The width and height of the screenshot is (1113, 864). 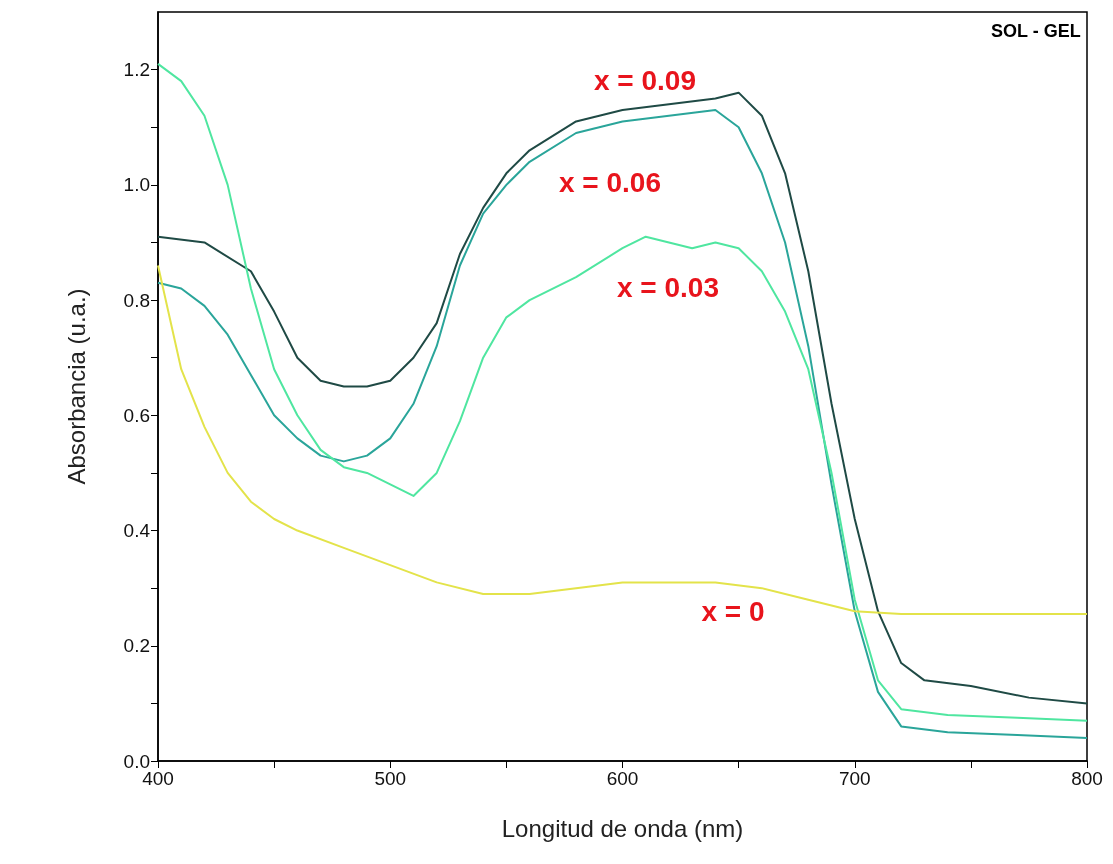 What do you see at coordinates (645, 80) in the screenshot?
I see `annotation: x = 0.09` at bounding box center [645, 80].